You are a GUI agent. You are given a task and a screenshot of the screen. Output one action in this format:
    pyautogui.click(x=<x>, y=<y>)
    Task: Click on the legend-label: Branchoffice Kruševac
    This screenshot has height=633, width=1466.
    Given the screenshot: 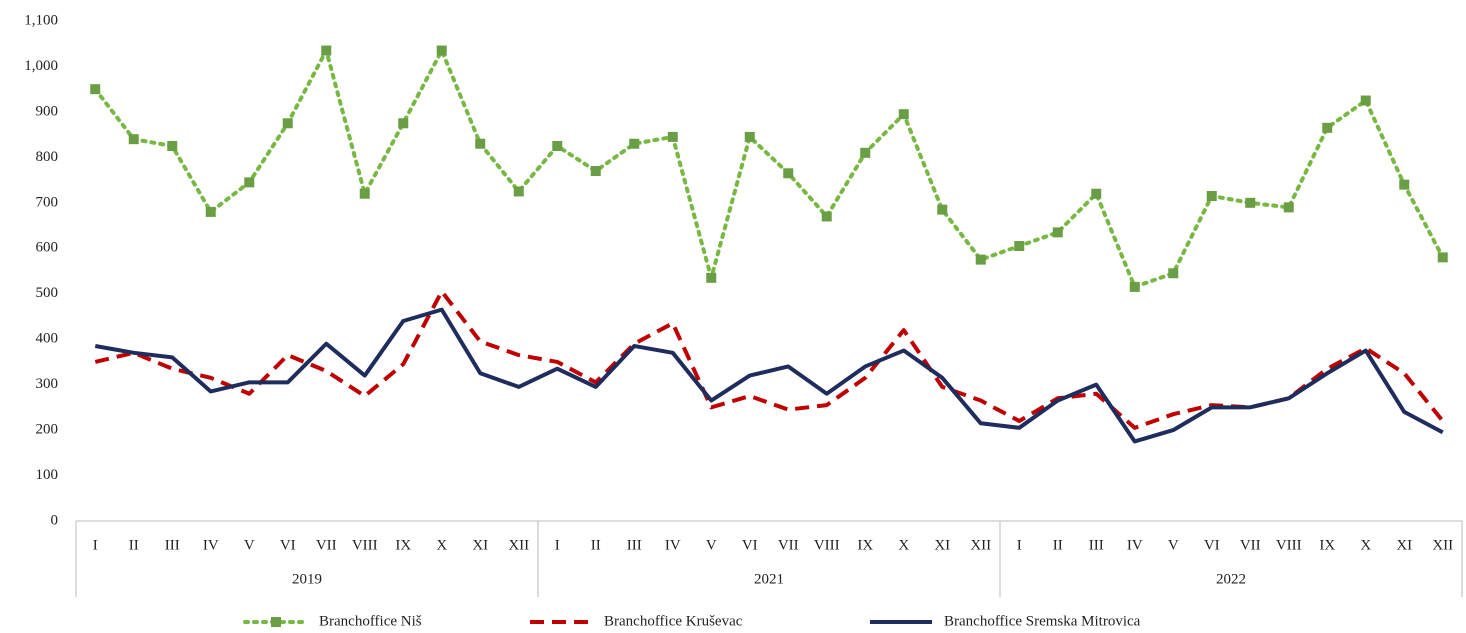 What is the action you would take?
    pyautogui.click(x=673, y=621)
    